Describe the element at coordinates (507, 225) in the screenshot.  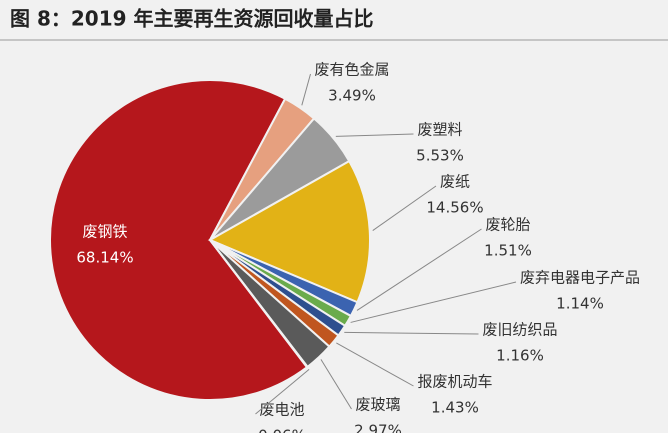
I see `slice-label: 废轮胎` at that location.